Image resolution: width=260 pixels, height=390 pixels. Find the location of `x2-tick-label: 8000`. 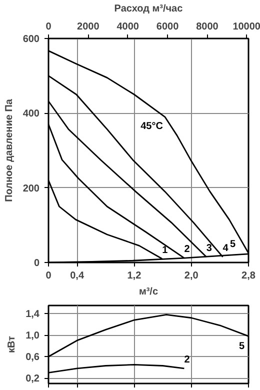

x2-tick-label: 8000 is located at coordinates (207, 27).